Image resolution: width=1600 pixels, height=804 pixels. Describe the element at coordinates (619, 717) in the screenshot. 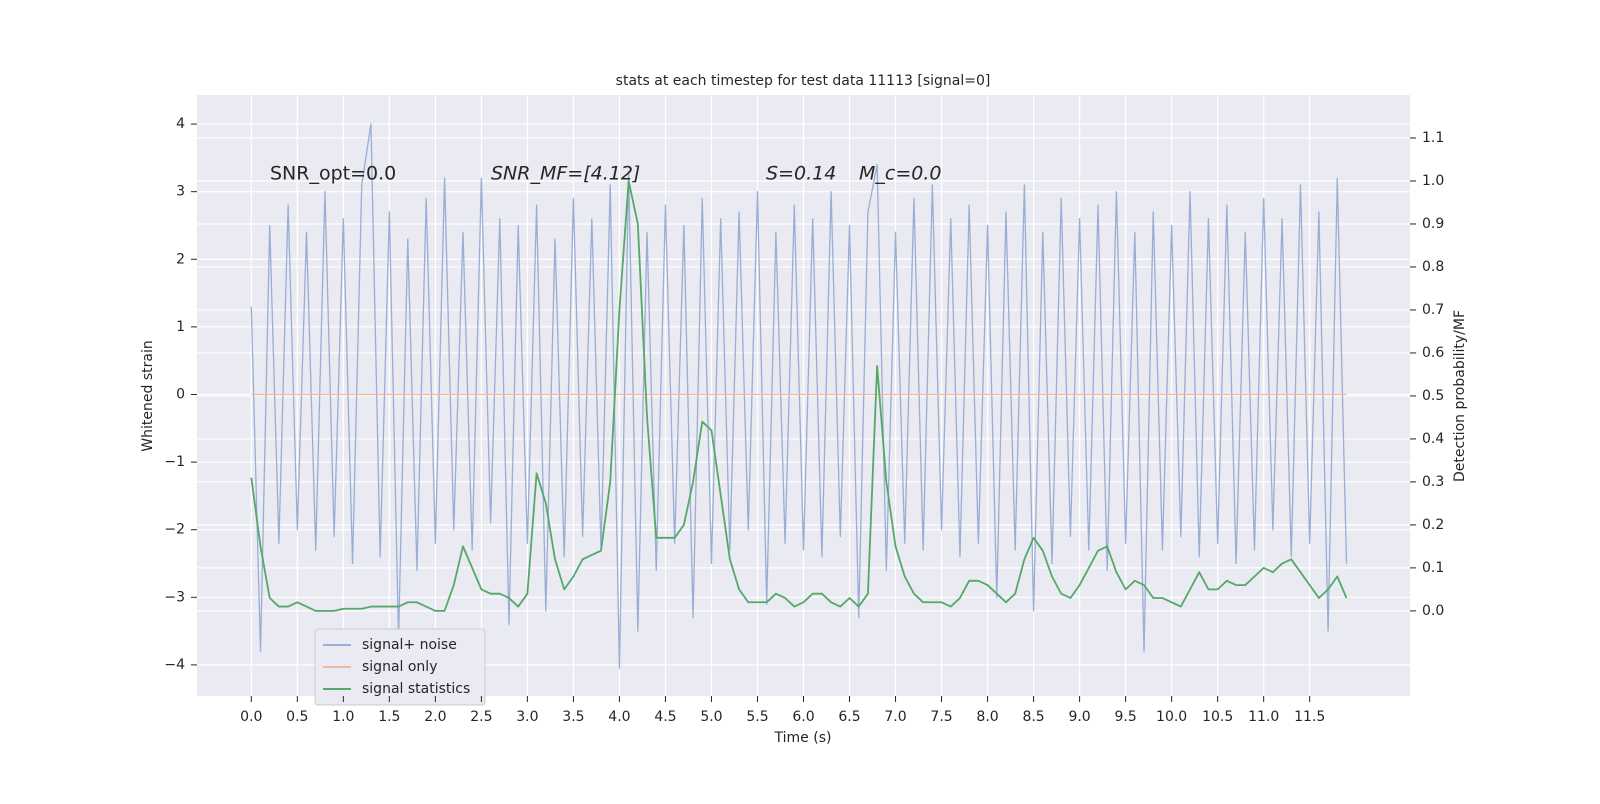

I see `x-tick-label: 4.0` at that location.